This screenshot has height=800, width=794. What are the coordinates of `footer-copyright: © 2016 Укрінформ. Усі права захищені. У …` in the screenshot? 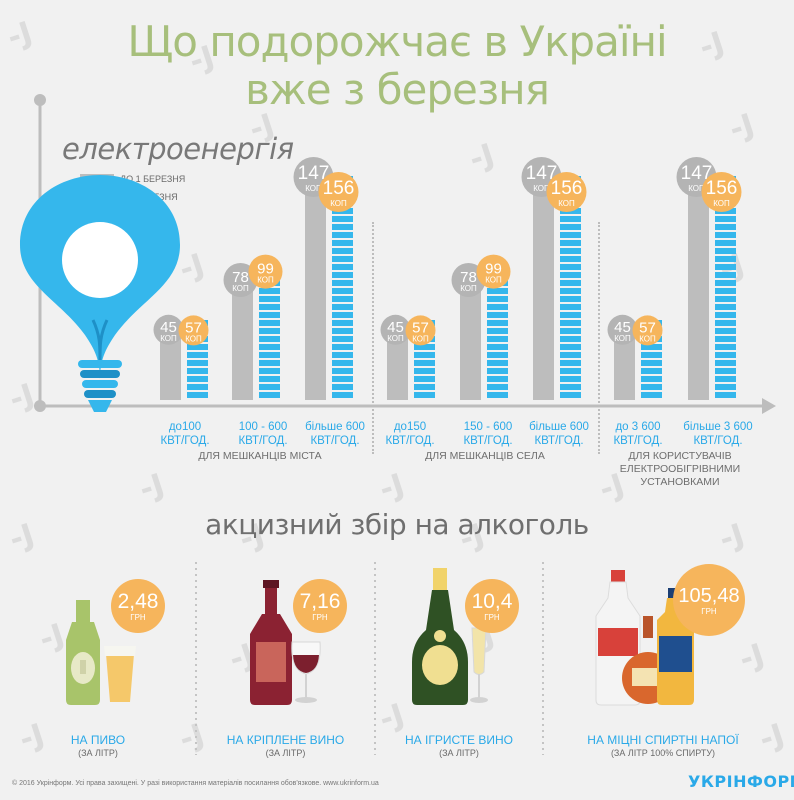 It's located at (195, 783).